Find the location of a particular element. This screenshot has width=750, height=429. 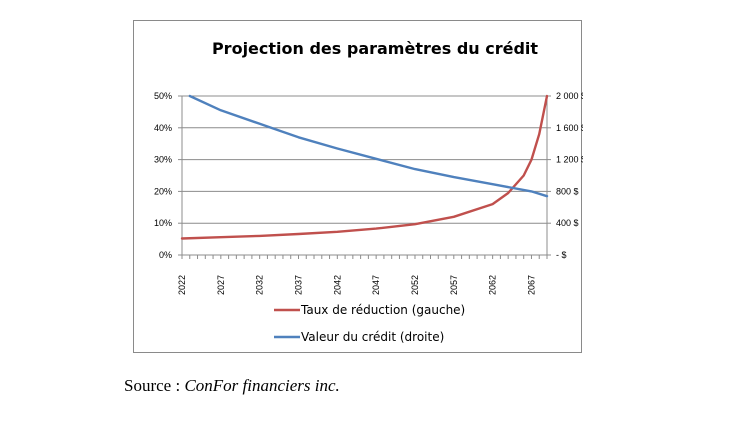

x-tick-label: 2057 is located at coordinates (454, 285).